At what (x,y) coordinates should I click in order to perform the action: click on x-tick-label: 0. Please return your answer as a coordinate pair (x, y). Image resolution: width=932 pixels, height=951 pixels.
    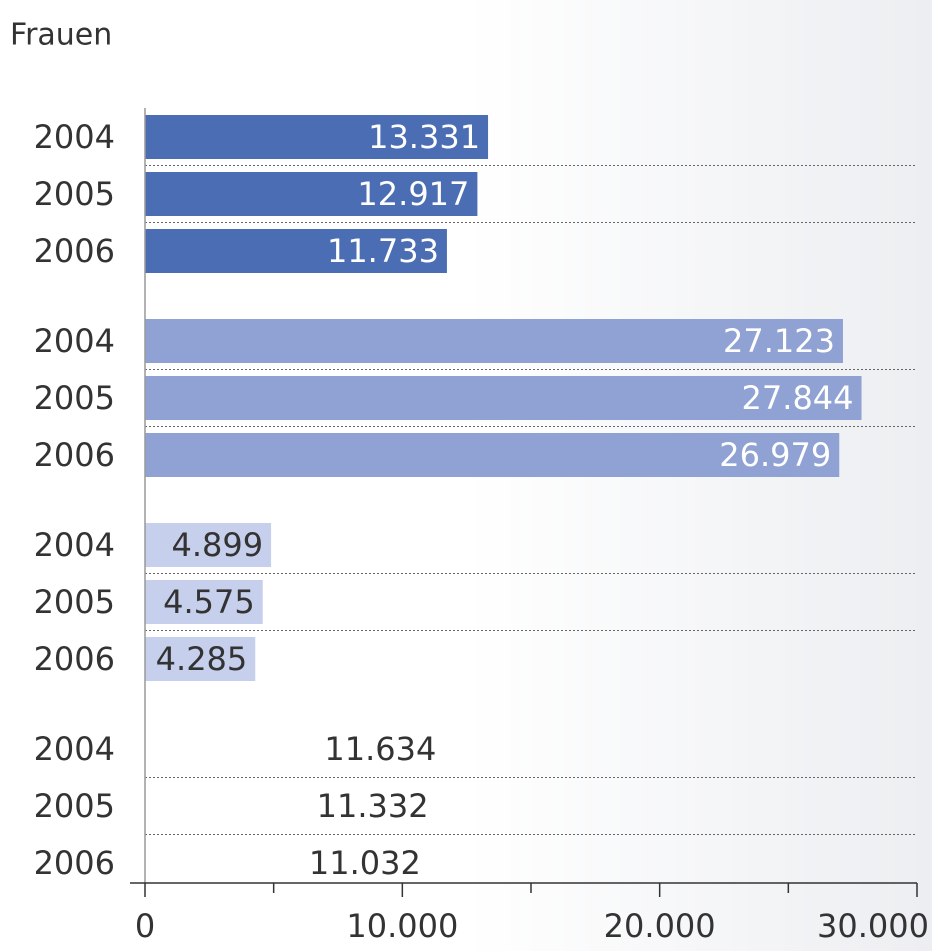
    Looking at the image, I should click on (145, 926).